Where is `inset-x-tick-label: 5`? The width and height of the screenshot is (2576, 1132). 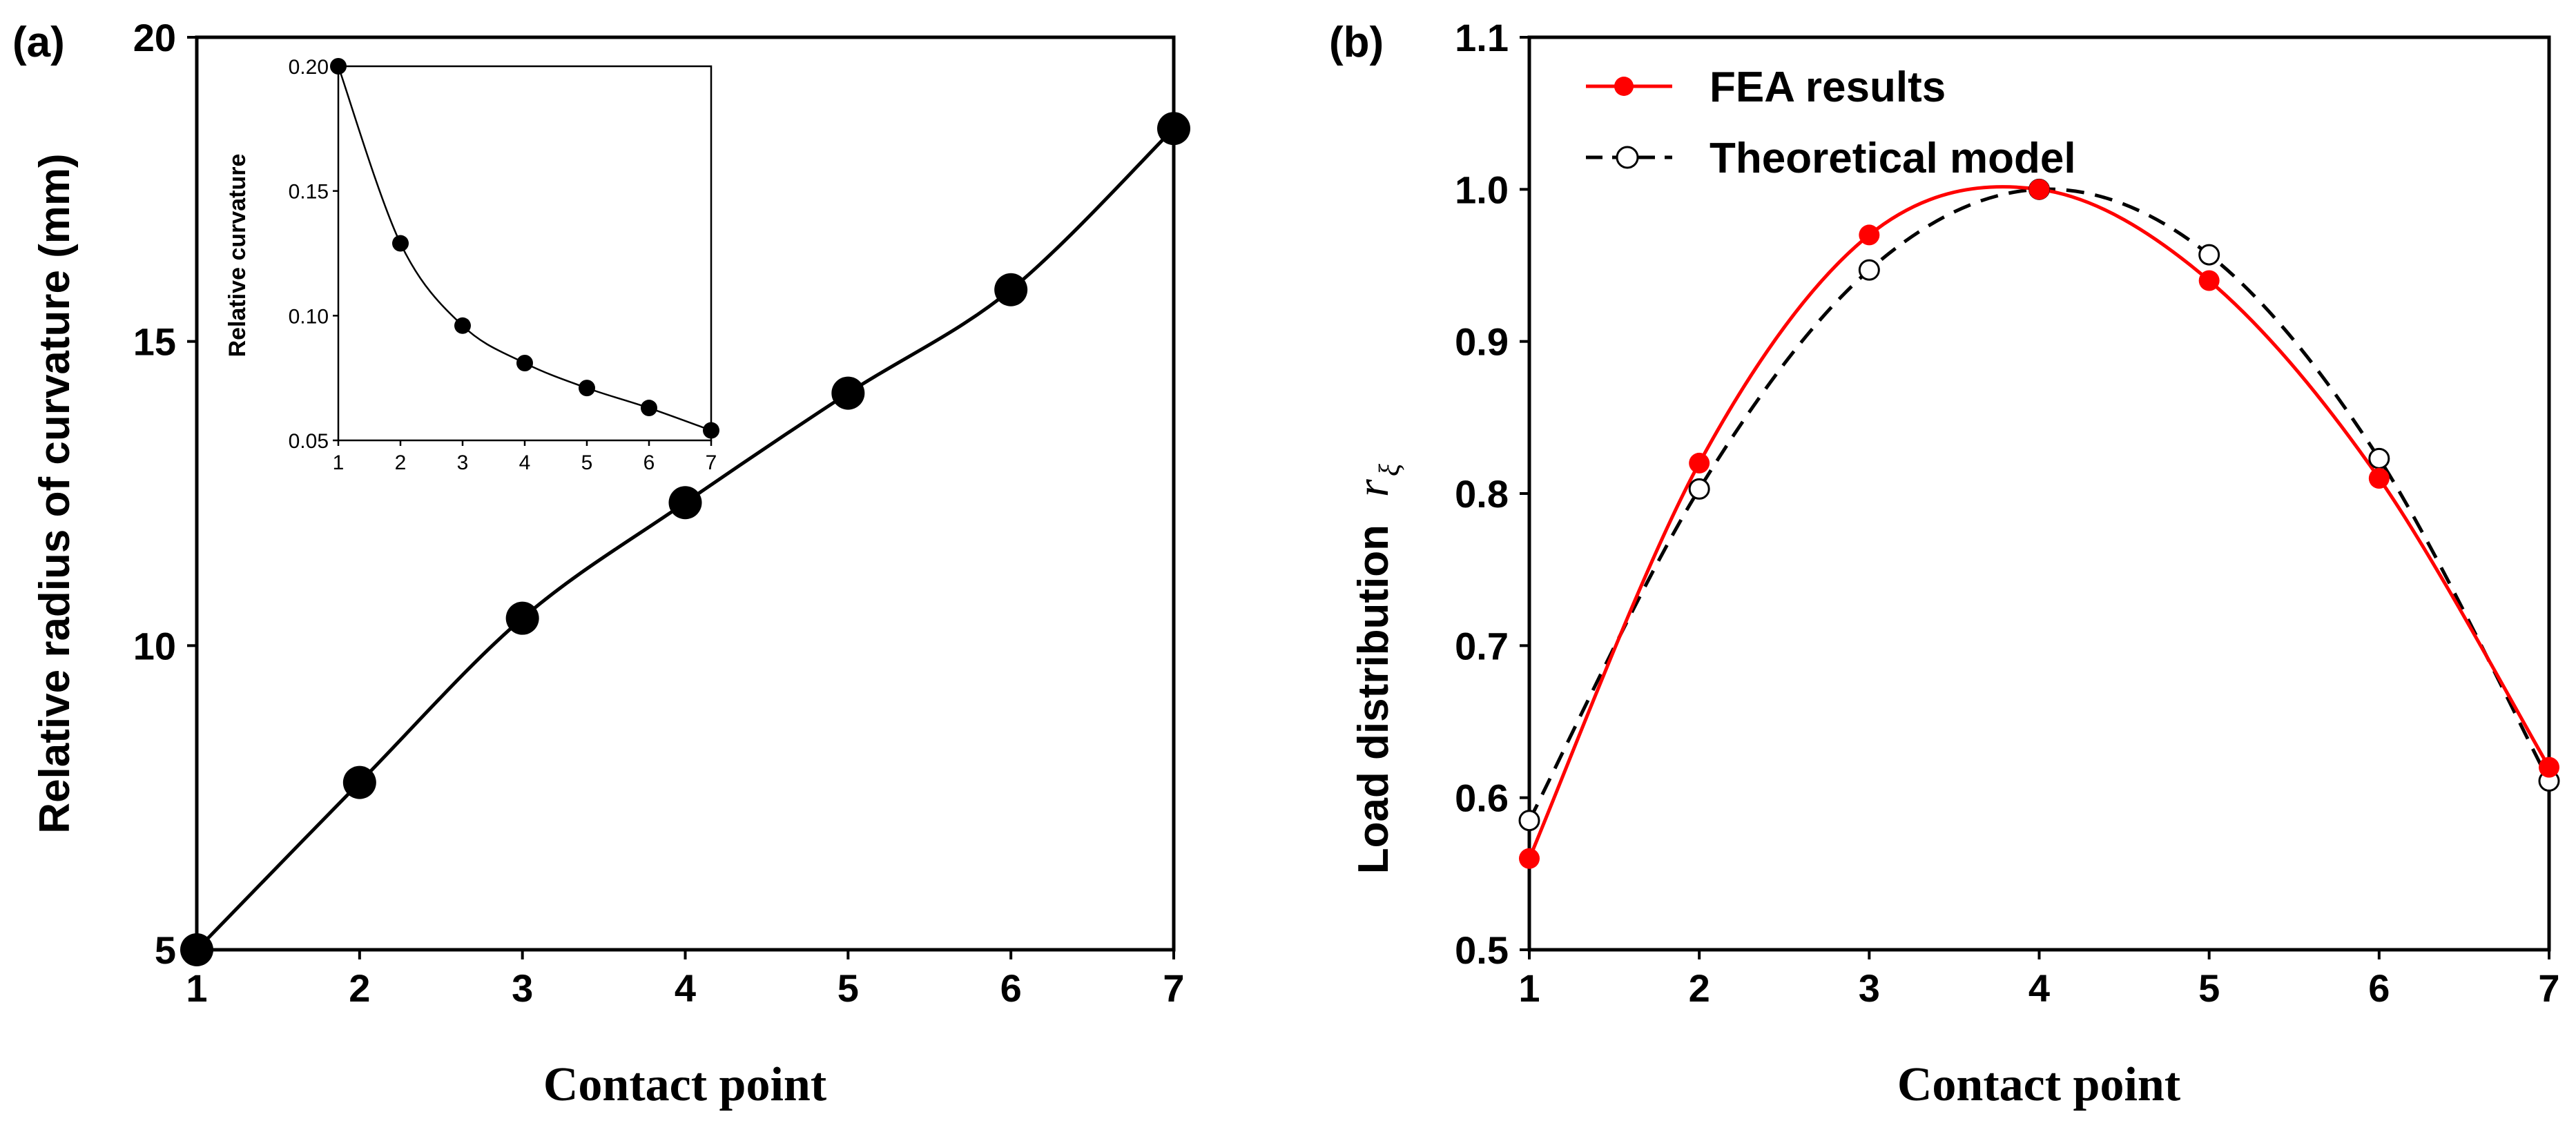
inset-x-tick-label: 5 is located at coordinates (587, 462).